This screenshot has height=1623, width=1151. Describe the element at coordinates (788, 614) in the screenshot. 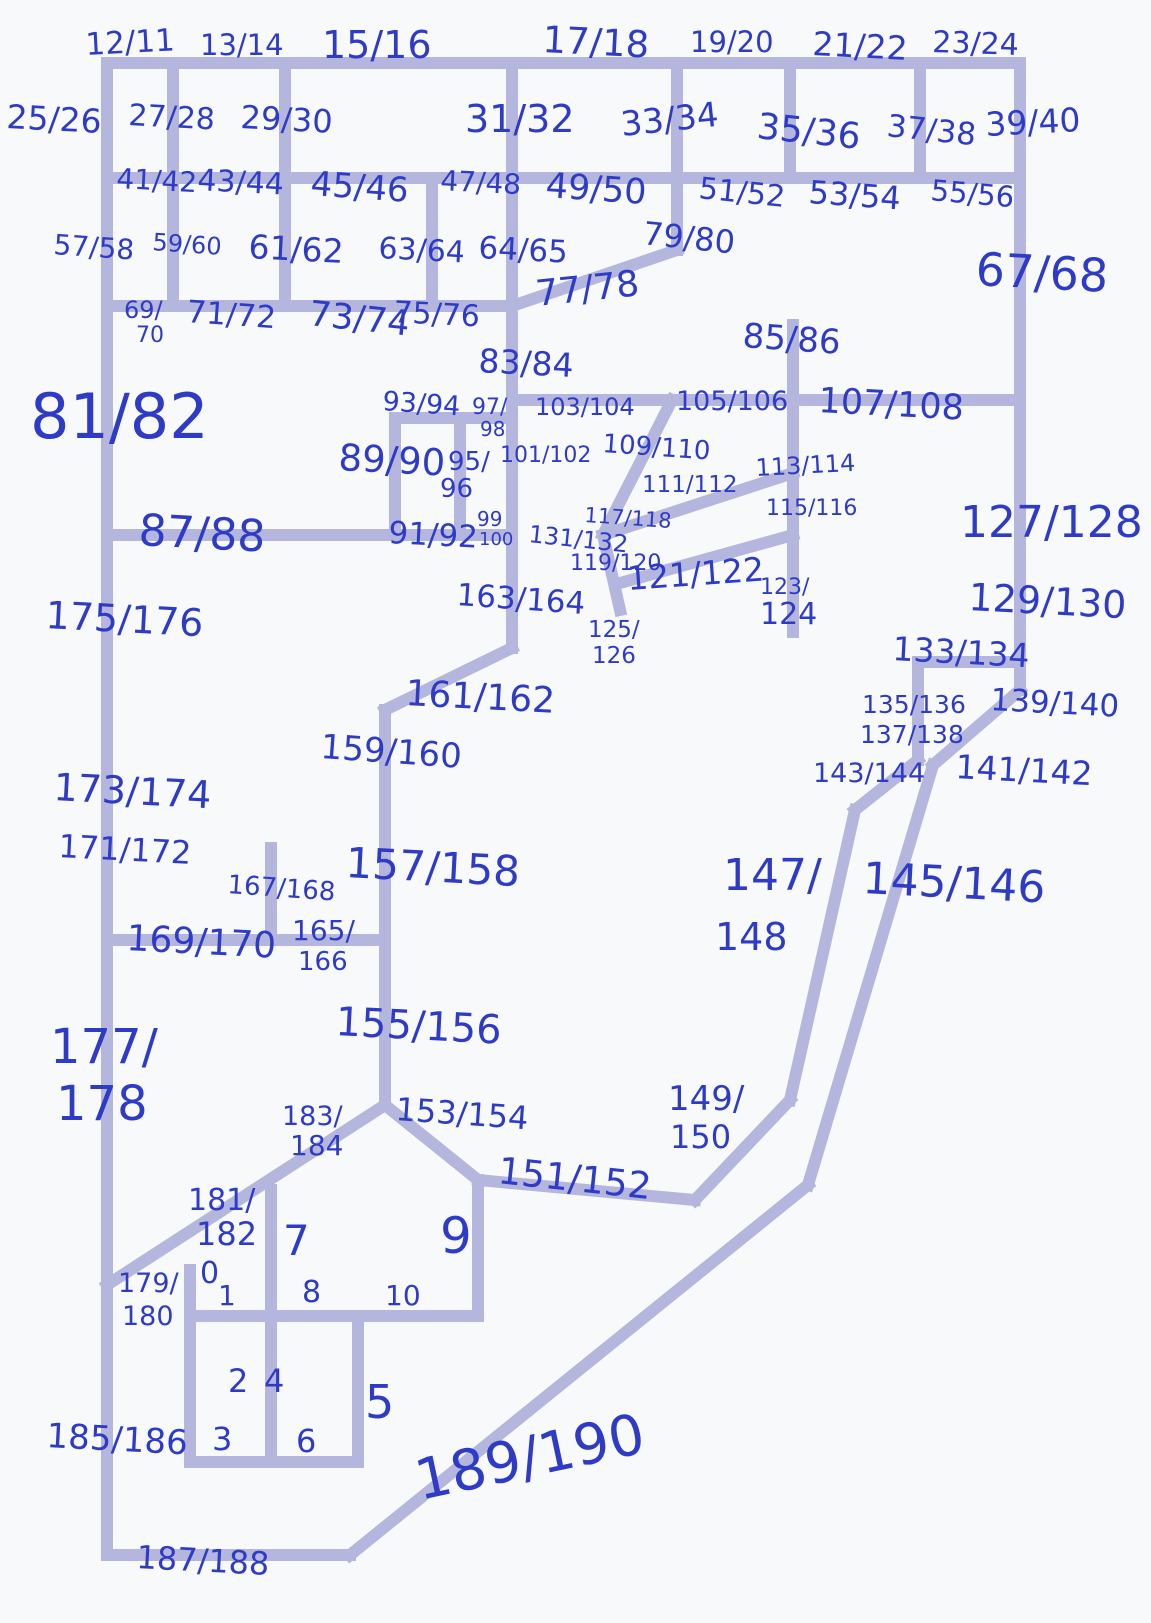

I see `segment-label: 124` at that location.